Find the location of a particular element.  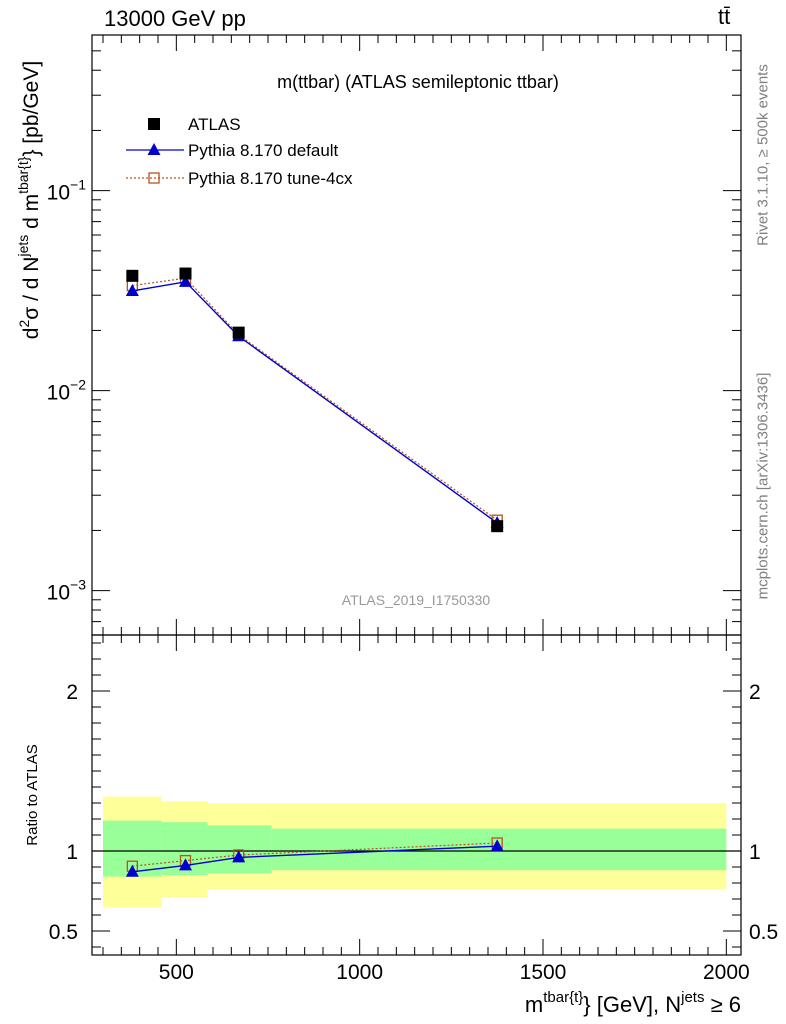

x-tick-label-1000: 1000 is located at coordinates (359, 972).